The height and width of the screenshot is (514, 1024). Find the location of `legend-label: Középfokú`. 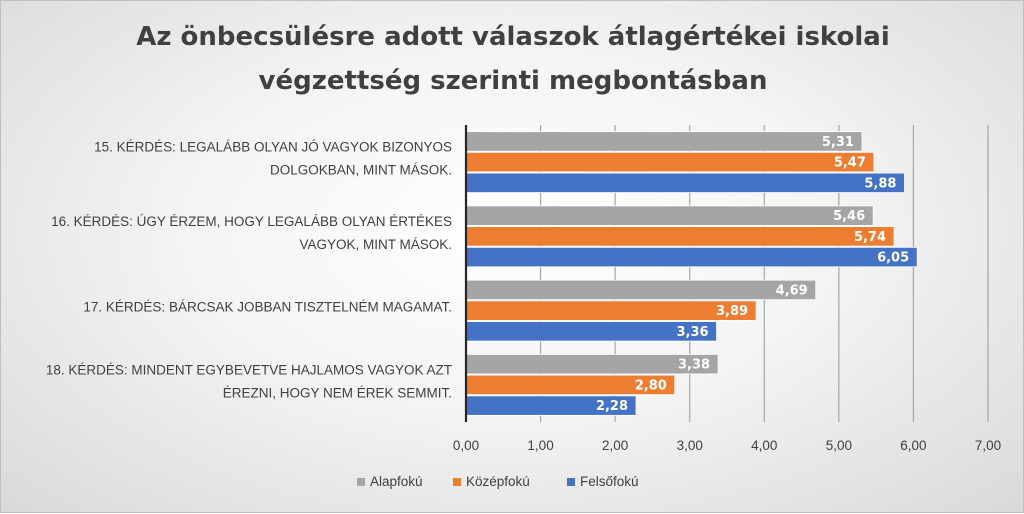

legend-label: Középfokú is located at coordinates (498, 481).